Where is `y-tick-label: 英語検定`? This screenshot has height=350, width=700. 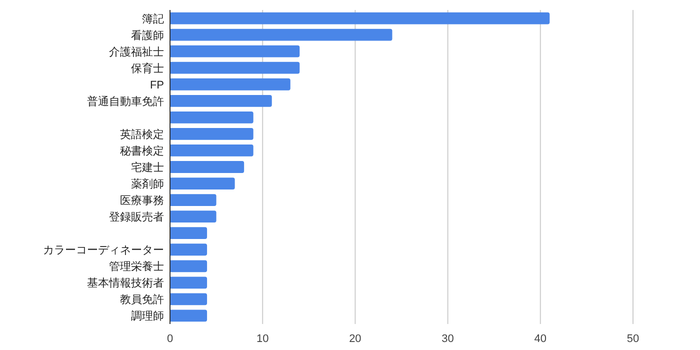
y-tick-label: 英語検定 is located at coordinates (142, 134).